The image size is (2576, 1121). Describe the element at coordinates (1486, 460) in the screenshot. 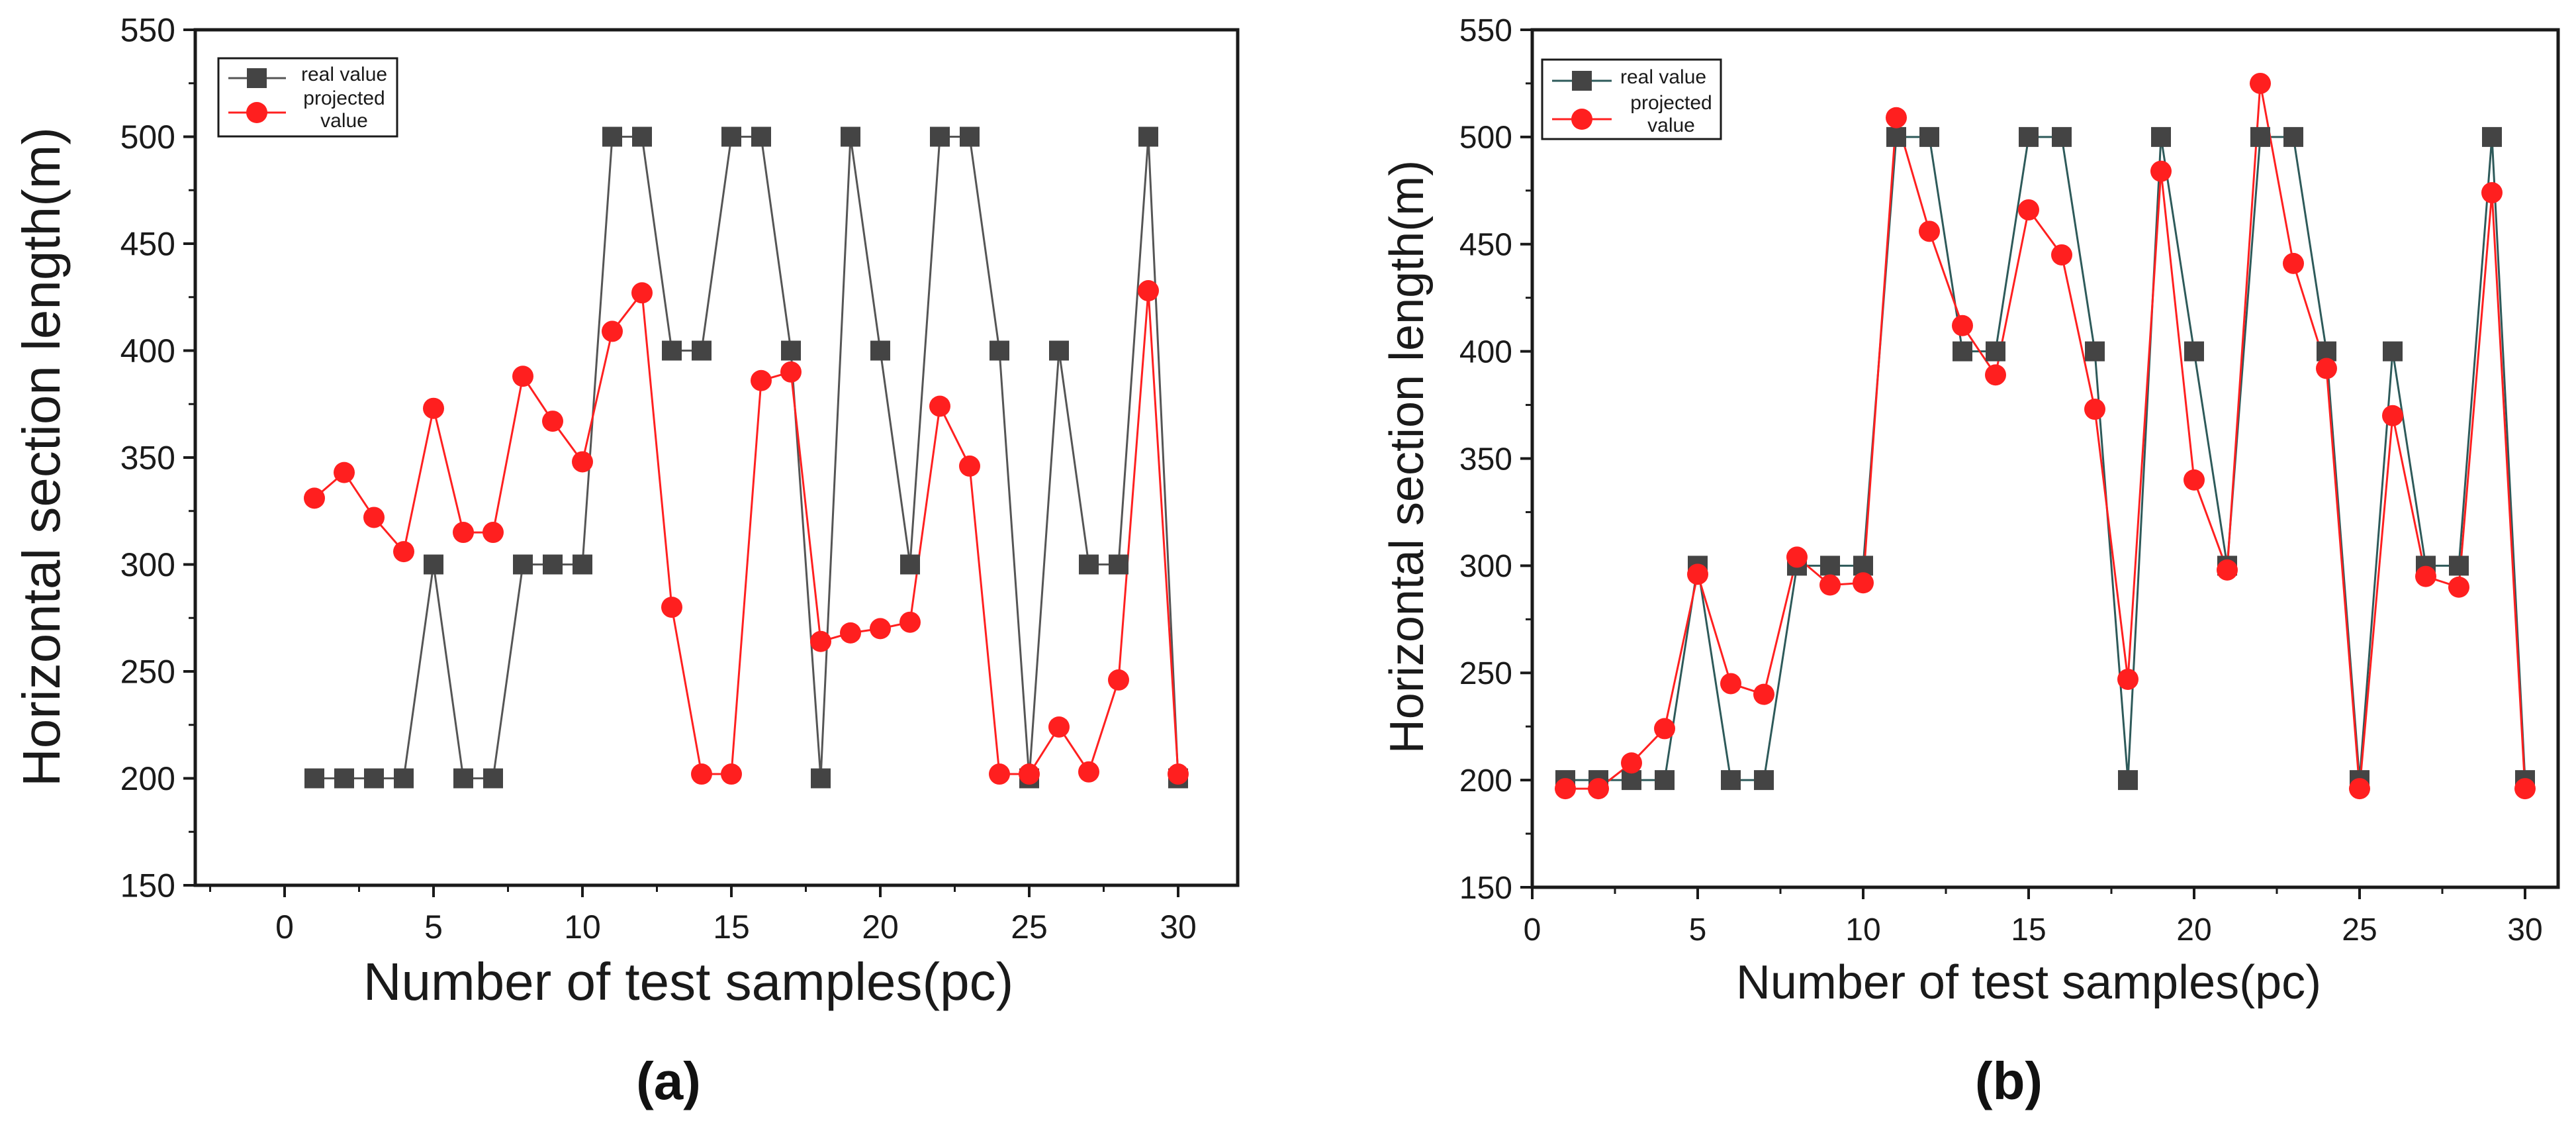

I see `y-tick-label: 350` at that location.